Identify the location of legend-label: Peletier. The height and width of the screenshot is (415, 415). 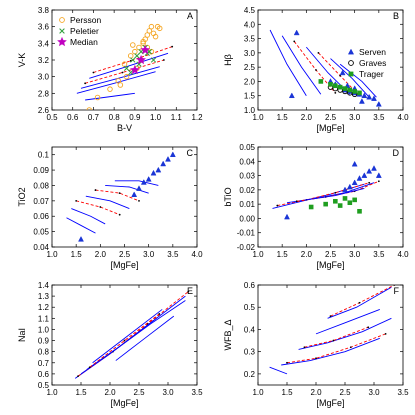
(84, 31).